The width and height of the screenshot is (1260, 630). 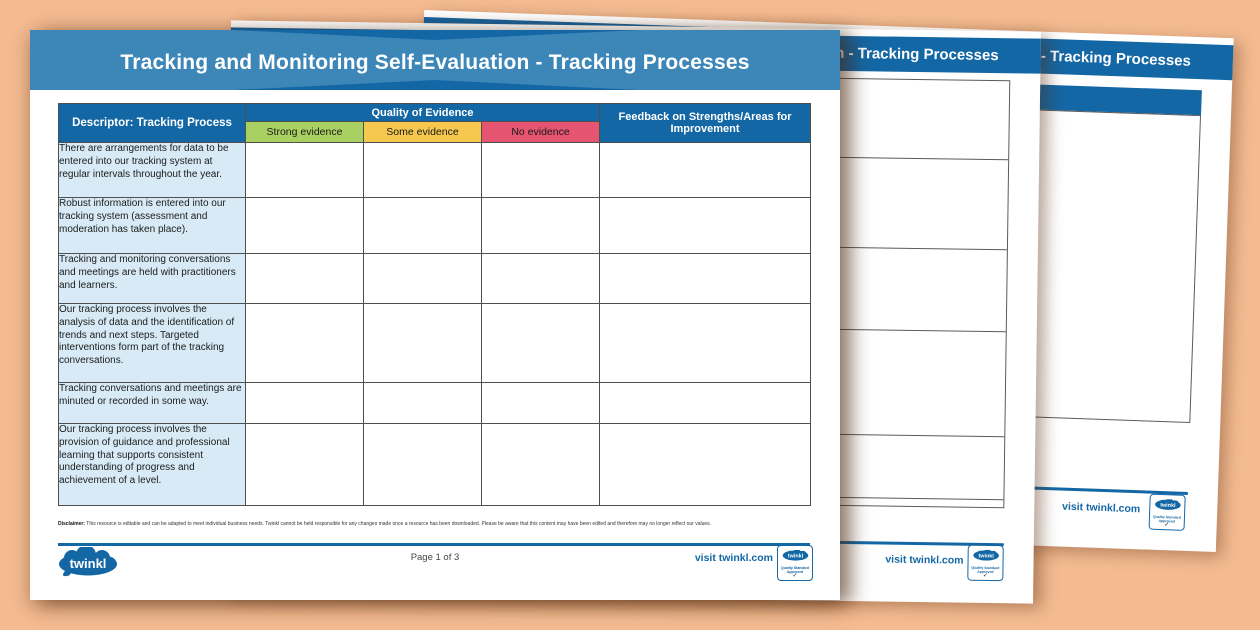 What do you see at coordinates (434, 544) in the screenshot?
I see `footer-divider` at bounding box center [434, 544].